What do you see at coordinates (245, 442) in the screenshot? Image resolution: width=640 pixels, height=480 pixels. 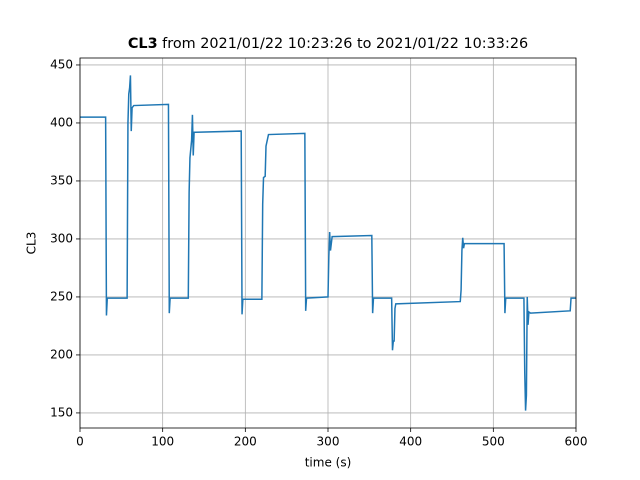 I see `x-tick-label: 200` at bounding box center [245, 442].